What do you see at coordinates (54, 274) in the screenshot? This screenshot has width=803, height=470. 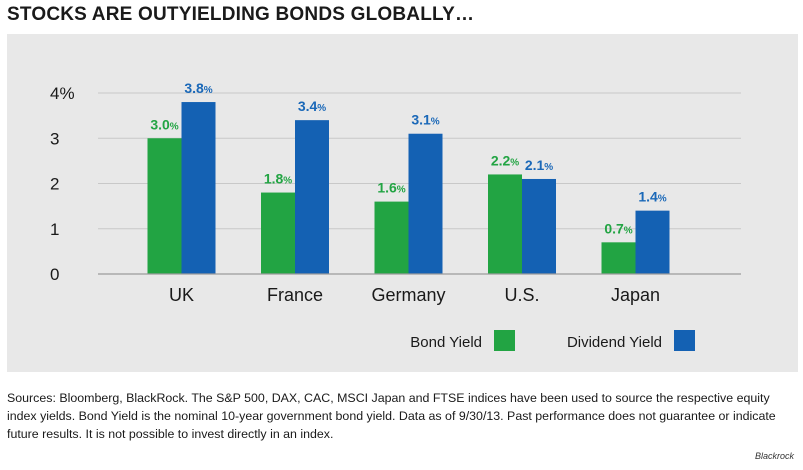 I see `y-tick-label: 0` at bounding box center [54, 274].